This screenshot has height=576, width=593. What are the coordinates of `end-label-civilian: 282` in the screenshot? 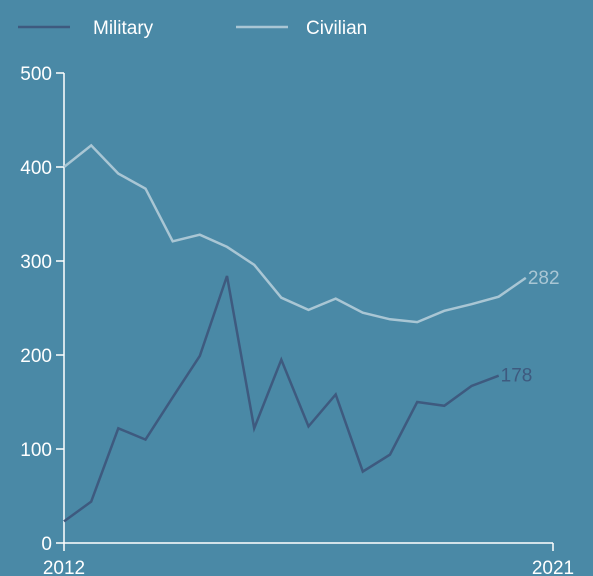 It's located at (544, 278).